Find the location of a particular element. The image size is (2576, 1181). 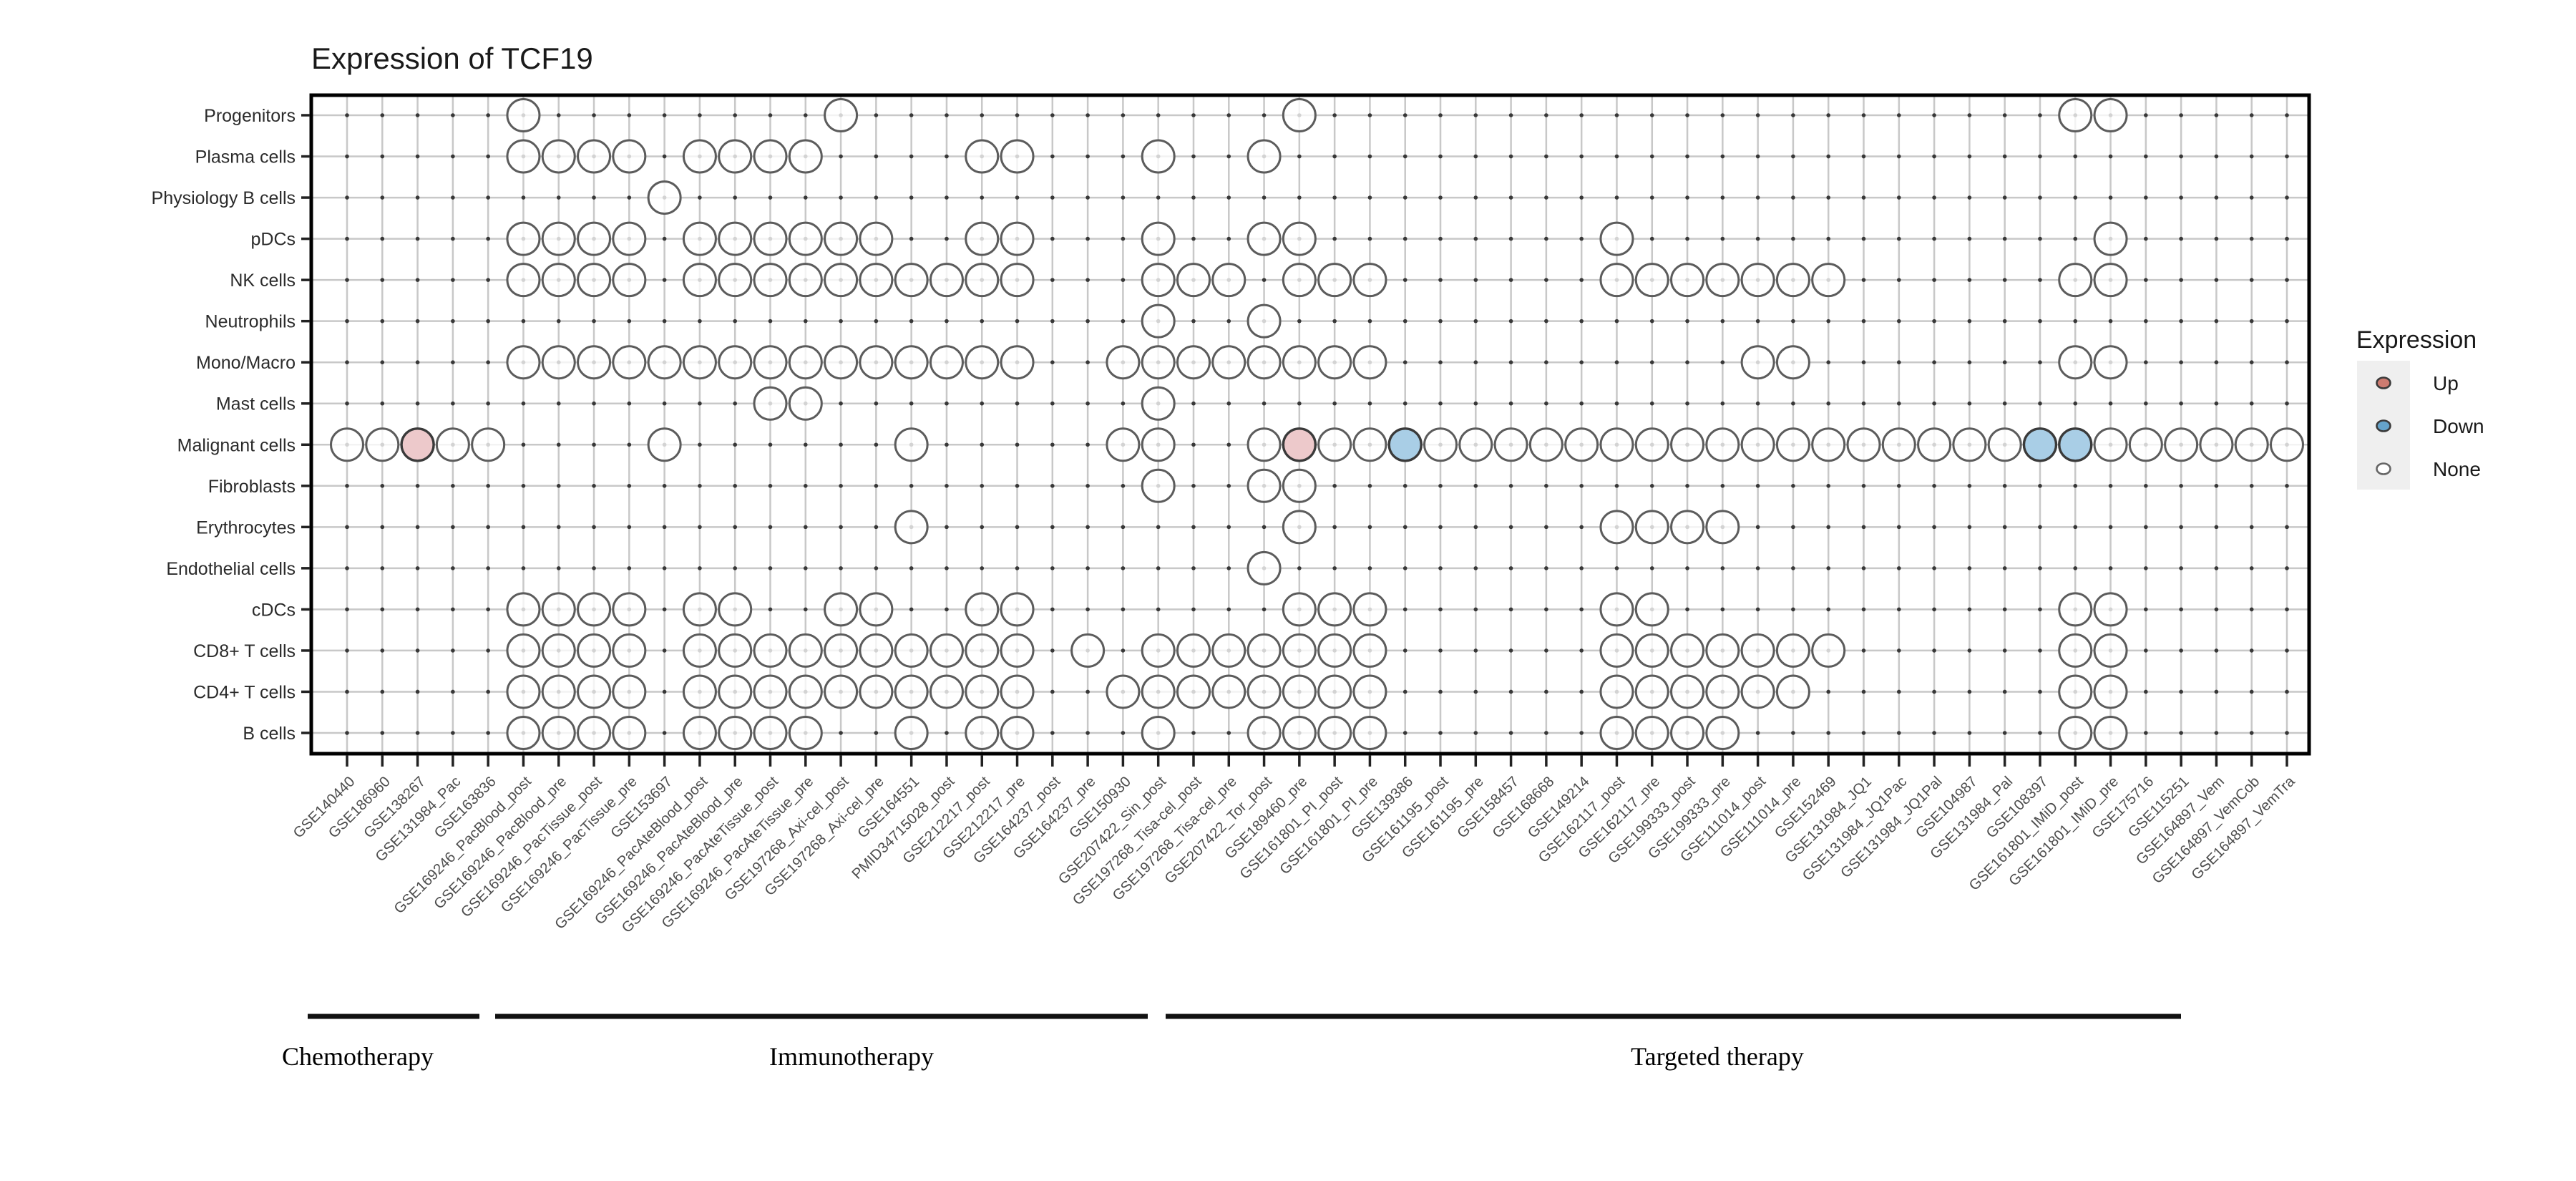

legend-title: Expression is located at coordinates (2416, 340).